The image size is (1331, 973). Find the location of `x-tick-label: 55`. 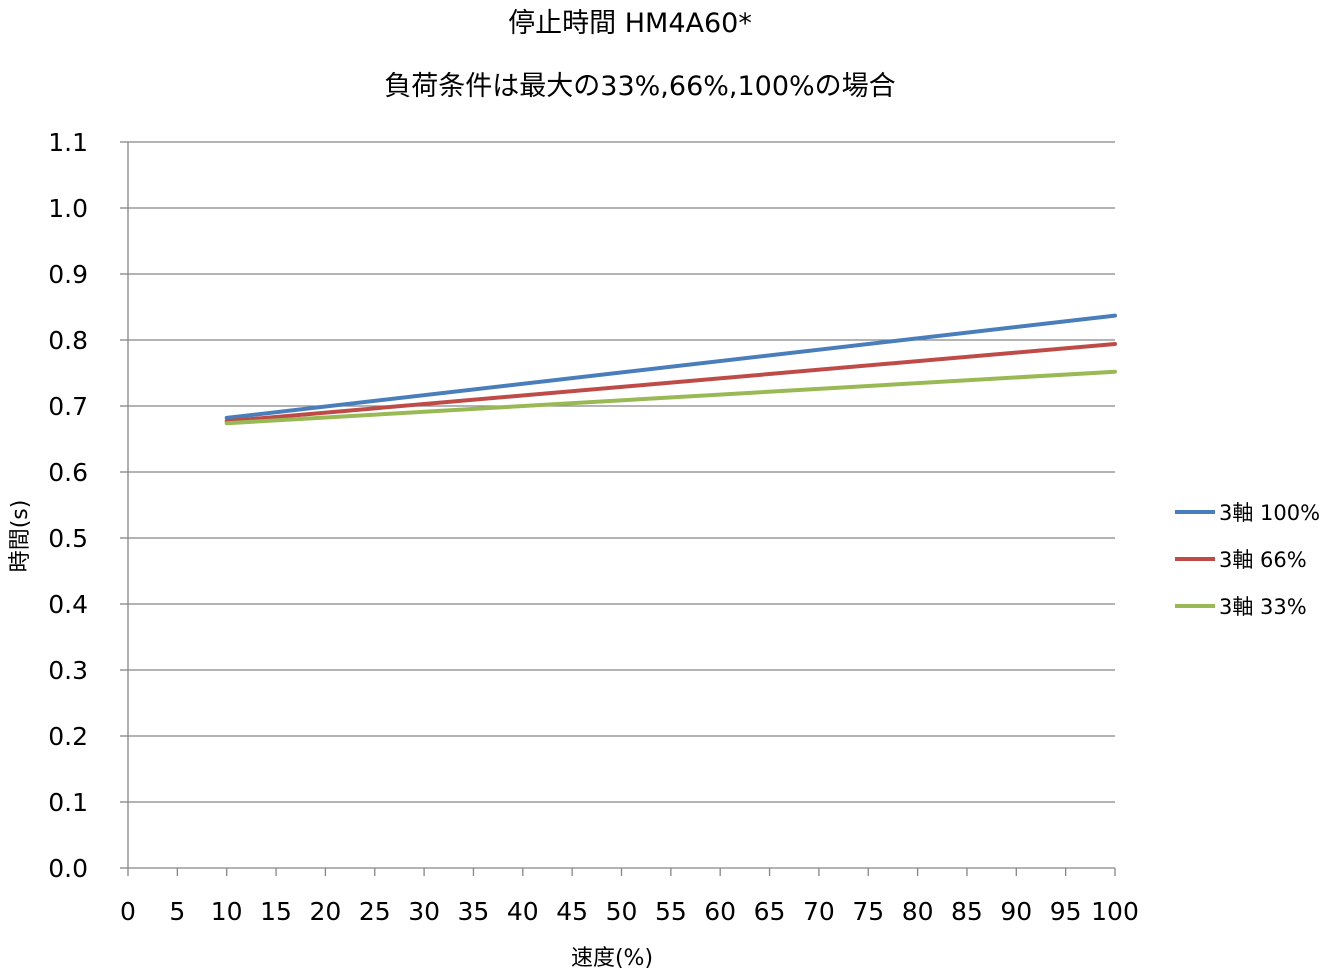

x-tick-label: 55 is located at coordinates (671, 911).